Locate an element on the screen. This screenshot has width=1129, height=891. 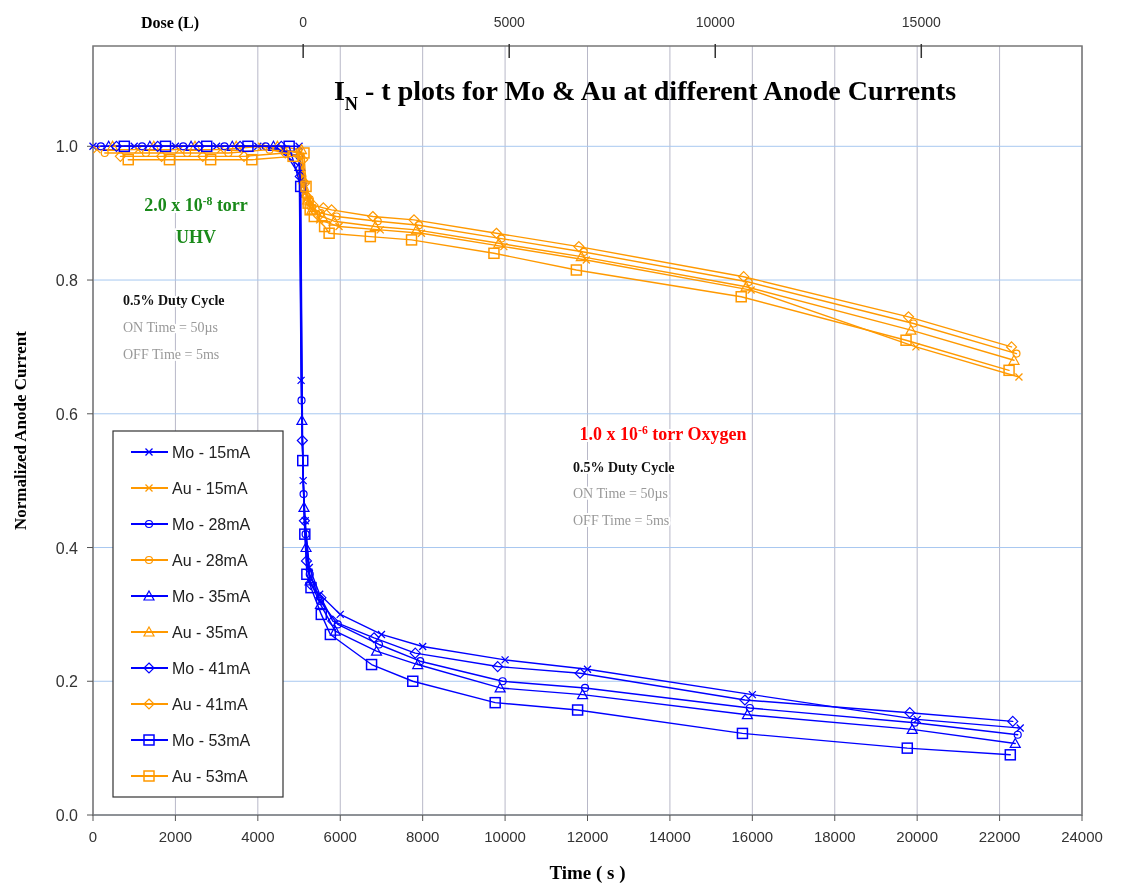
x-tick-label: 24000 is located at coordinates (1082, 836).